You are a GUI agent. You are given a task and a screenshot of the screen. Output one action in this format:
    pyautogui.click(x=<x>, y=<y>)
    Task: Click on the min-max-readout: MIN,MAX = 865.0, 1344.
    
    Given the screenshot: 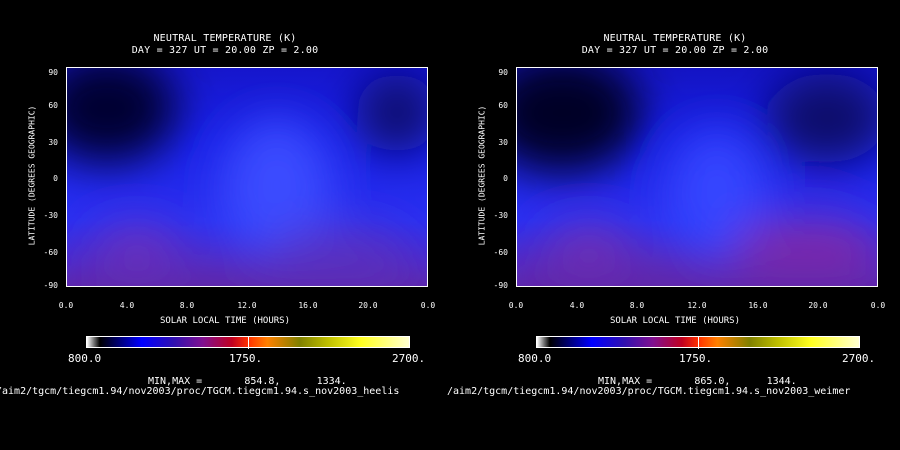 What is the action you would take?
    pyautogui.click(x=697, y=381)
    